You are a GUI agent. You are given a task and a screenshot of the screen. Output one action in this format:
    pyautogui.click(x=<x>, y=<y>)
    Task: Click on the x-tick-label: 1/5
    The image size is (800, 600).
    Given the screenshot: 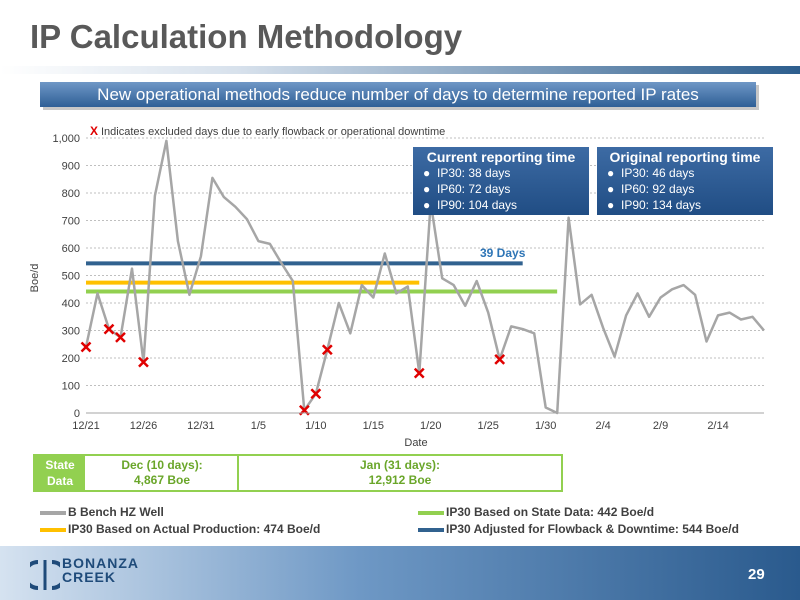 What is the action you would take?
    pyautogui.click(x=258, y=426)
    